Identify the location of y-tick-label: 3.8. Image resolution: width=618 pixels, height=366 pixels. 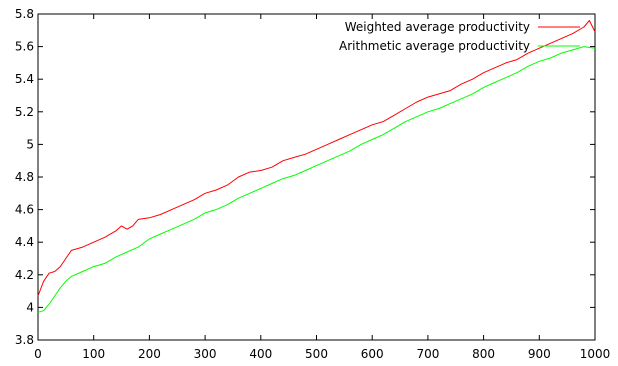
(24, 340).